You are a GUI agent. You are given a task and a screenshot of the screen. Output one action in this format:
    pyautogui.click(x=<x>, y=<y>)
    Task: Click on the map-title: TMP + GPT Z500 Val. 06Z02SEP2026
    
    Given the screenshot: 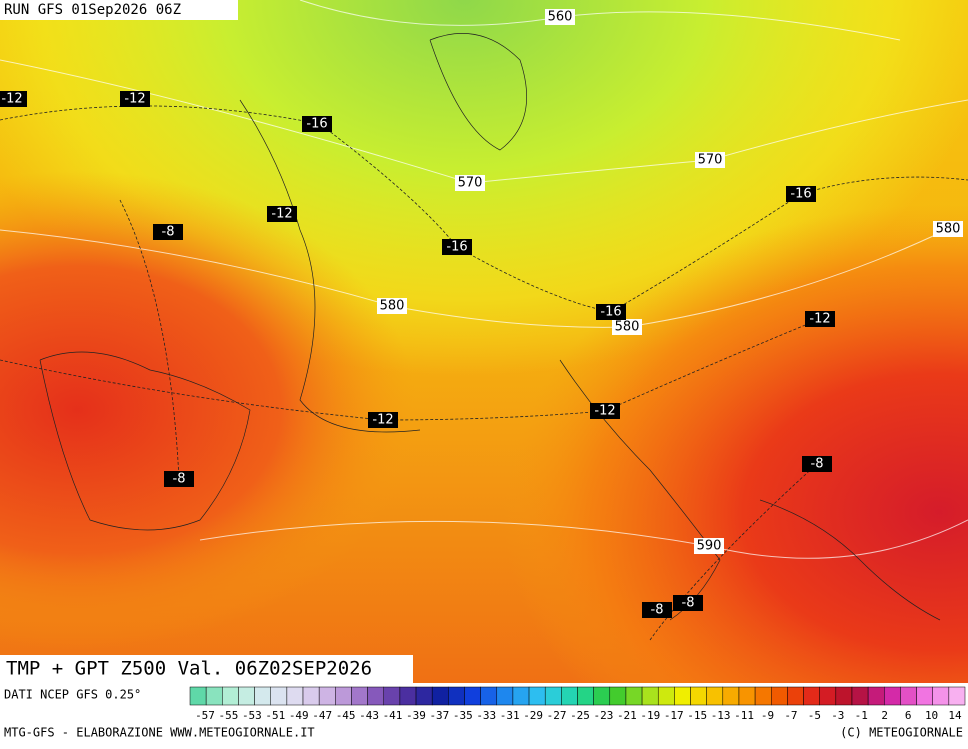 What is the action you would take?
    pyautogui.click(x=189, y=669)
    